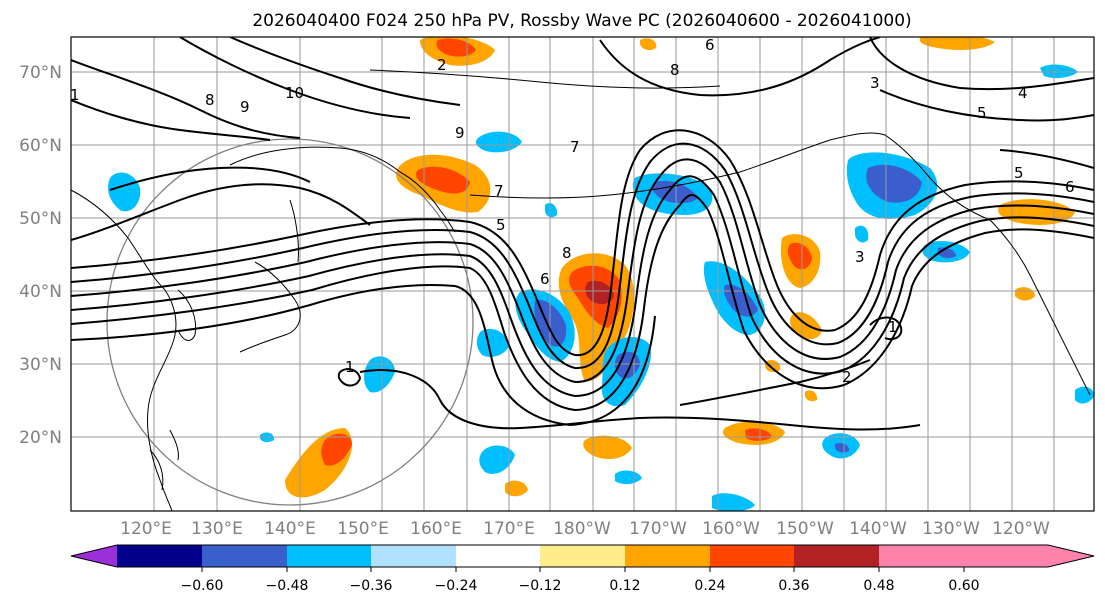  What do you see at coordinates (963, 586) in the screenshot?
I see `colorbar-tick-label: 0.60` at bounding box center [963, 586].